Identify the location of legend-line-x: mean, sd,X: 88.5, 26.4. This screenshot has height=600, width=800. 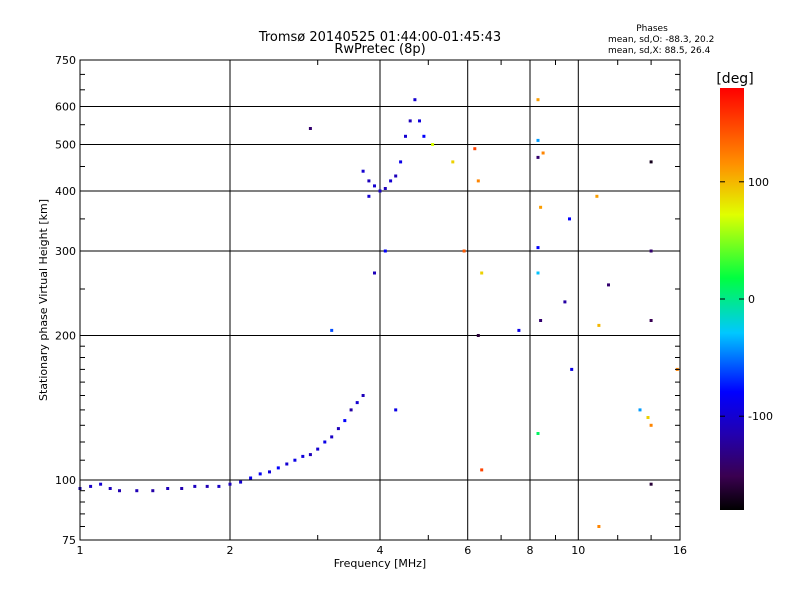
(659, 51).